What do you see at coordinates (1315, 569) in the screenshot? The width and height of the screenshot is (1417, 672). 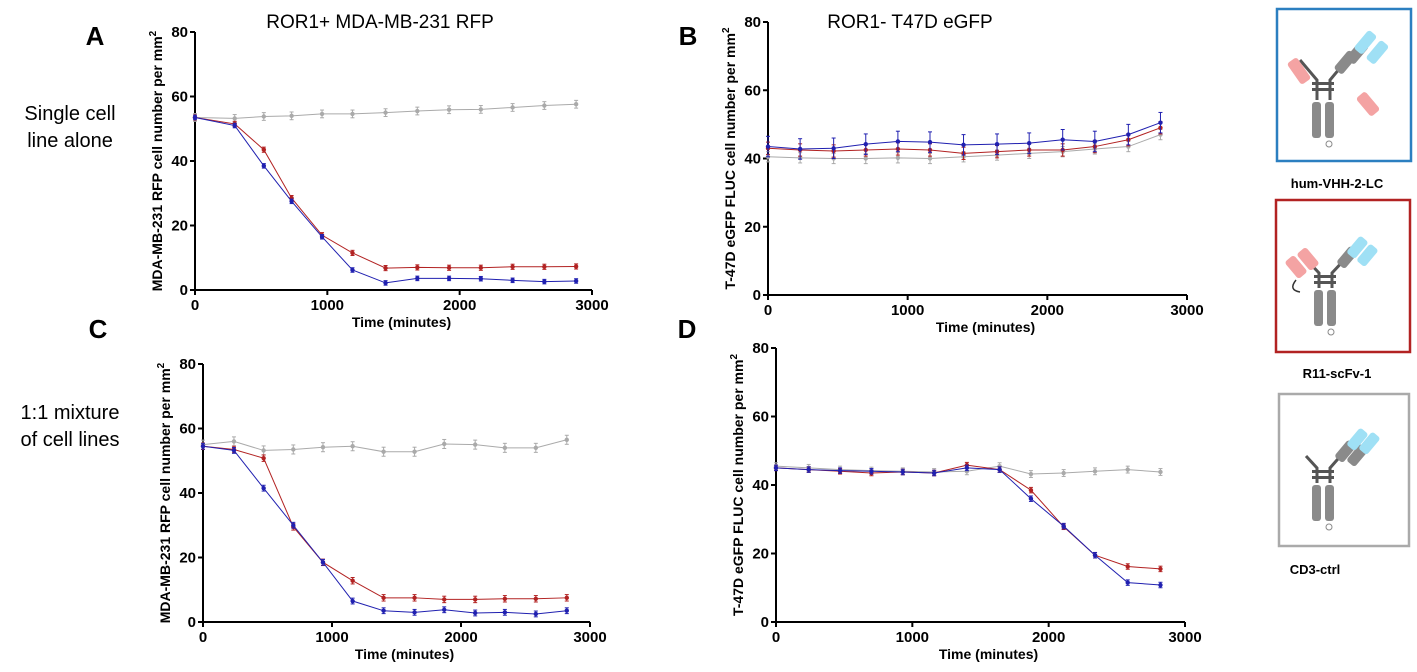 I see `legend-label-cd3-ctrl: CD3-ctrl` at bounding box center [1315, 569].